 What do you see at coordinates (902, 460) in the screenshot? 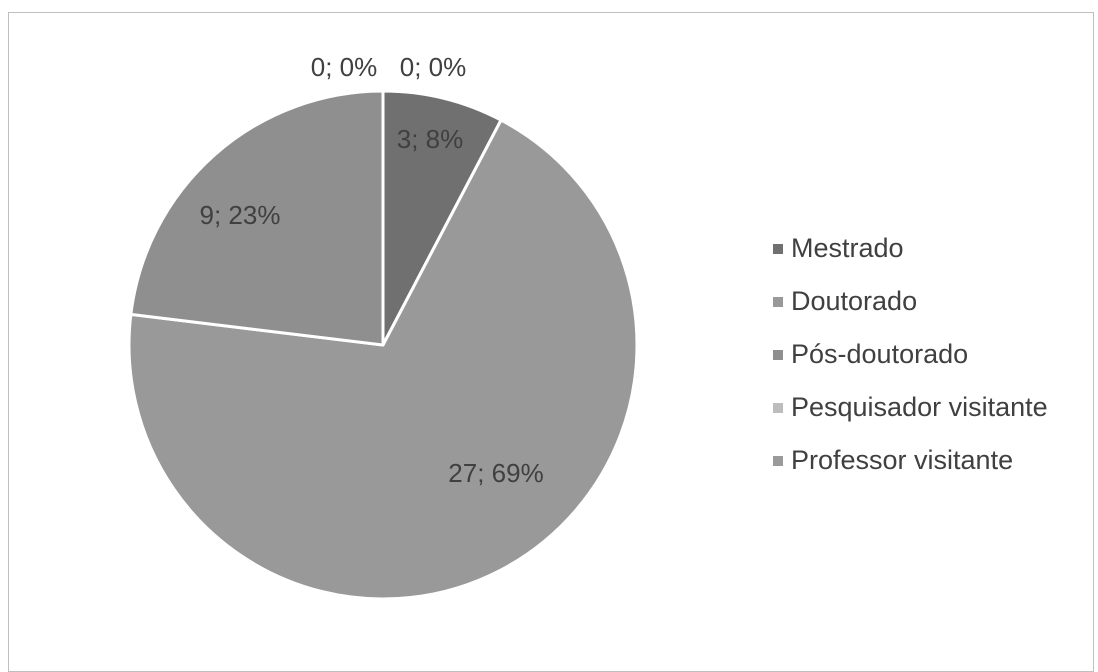
I see `legend-label: Professor visitante` at bounding box center [902, 460].